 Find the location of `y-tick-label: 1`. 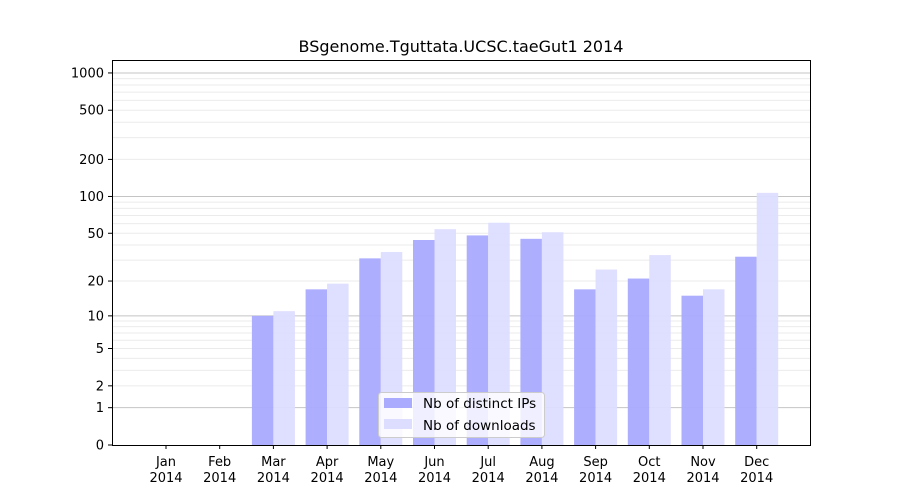

y-tick-label: 1 is located at coordinates (100, 408).